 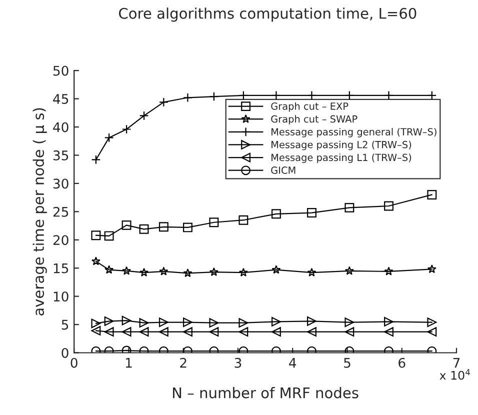 What do you see at coordinates (129, 363) in the screenshot?
I see `x-tick-label: 1` at bounding box center [129, 363].